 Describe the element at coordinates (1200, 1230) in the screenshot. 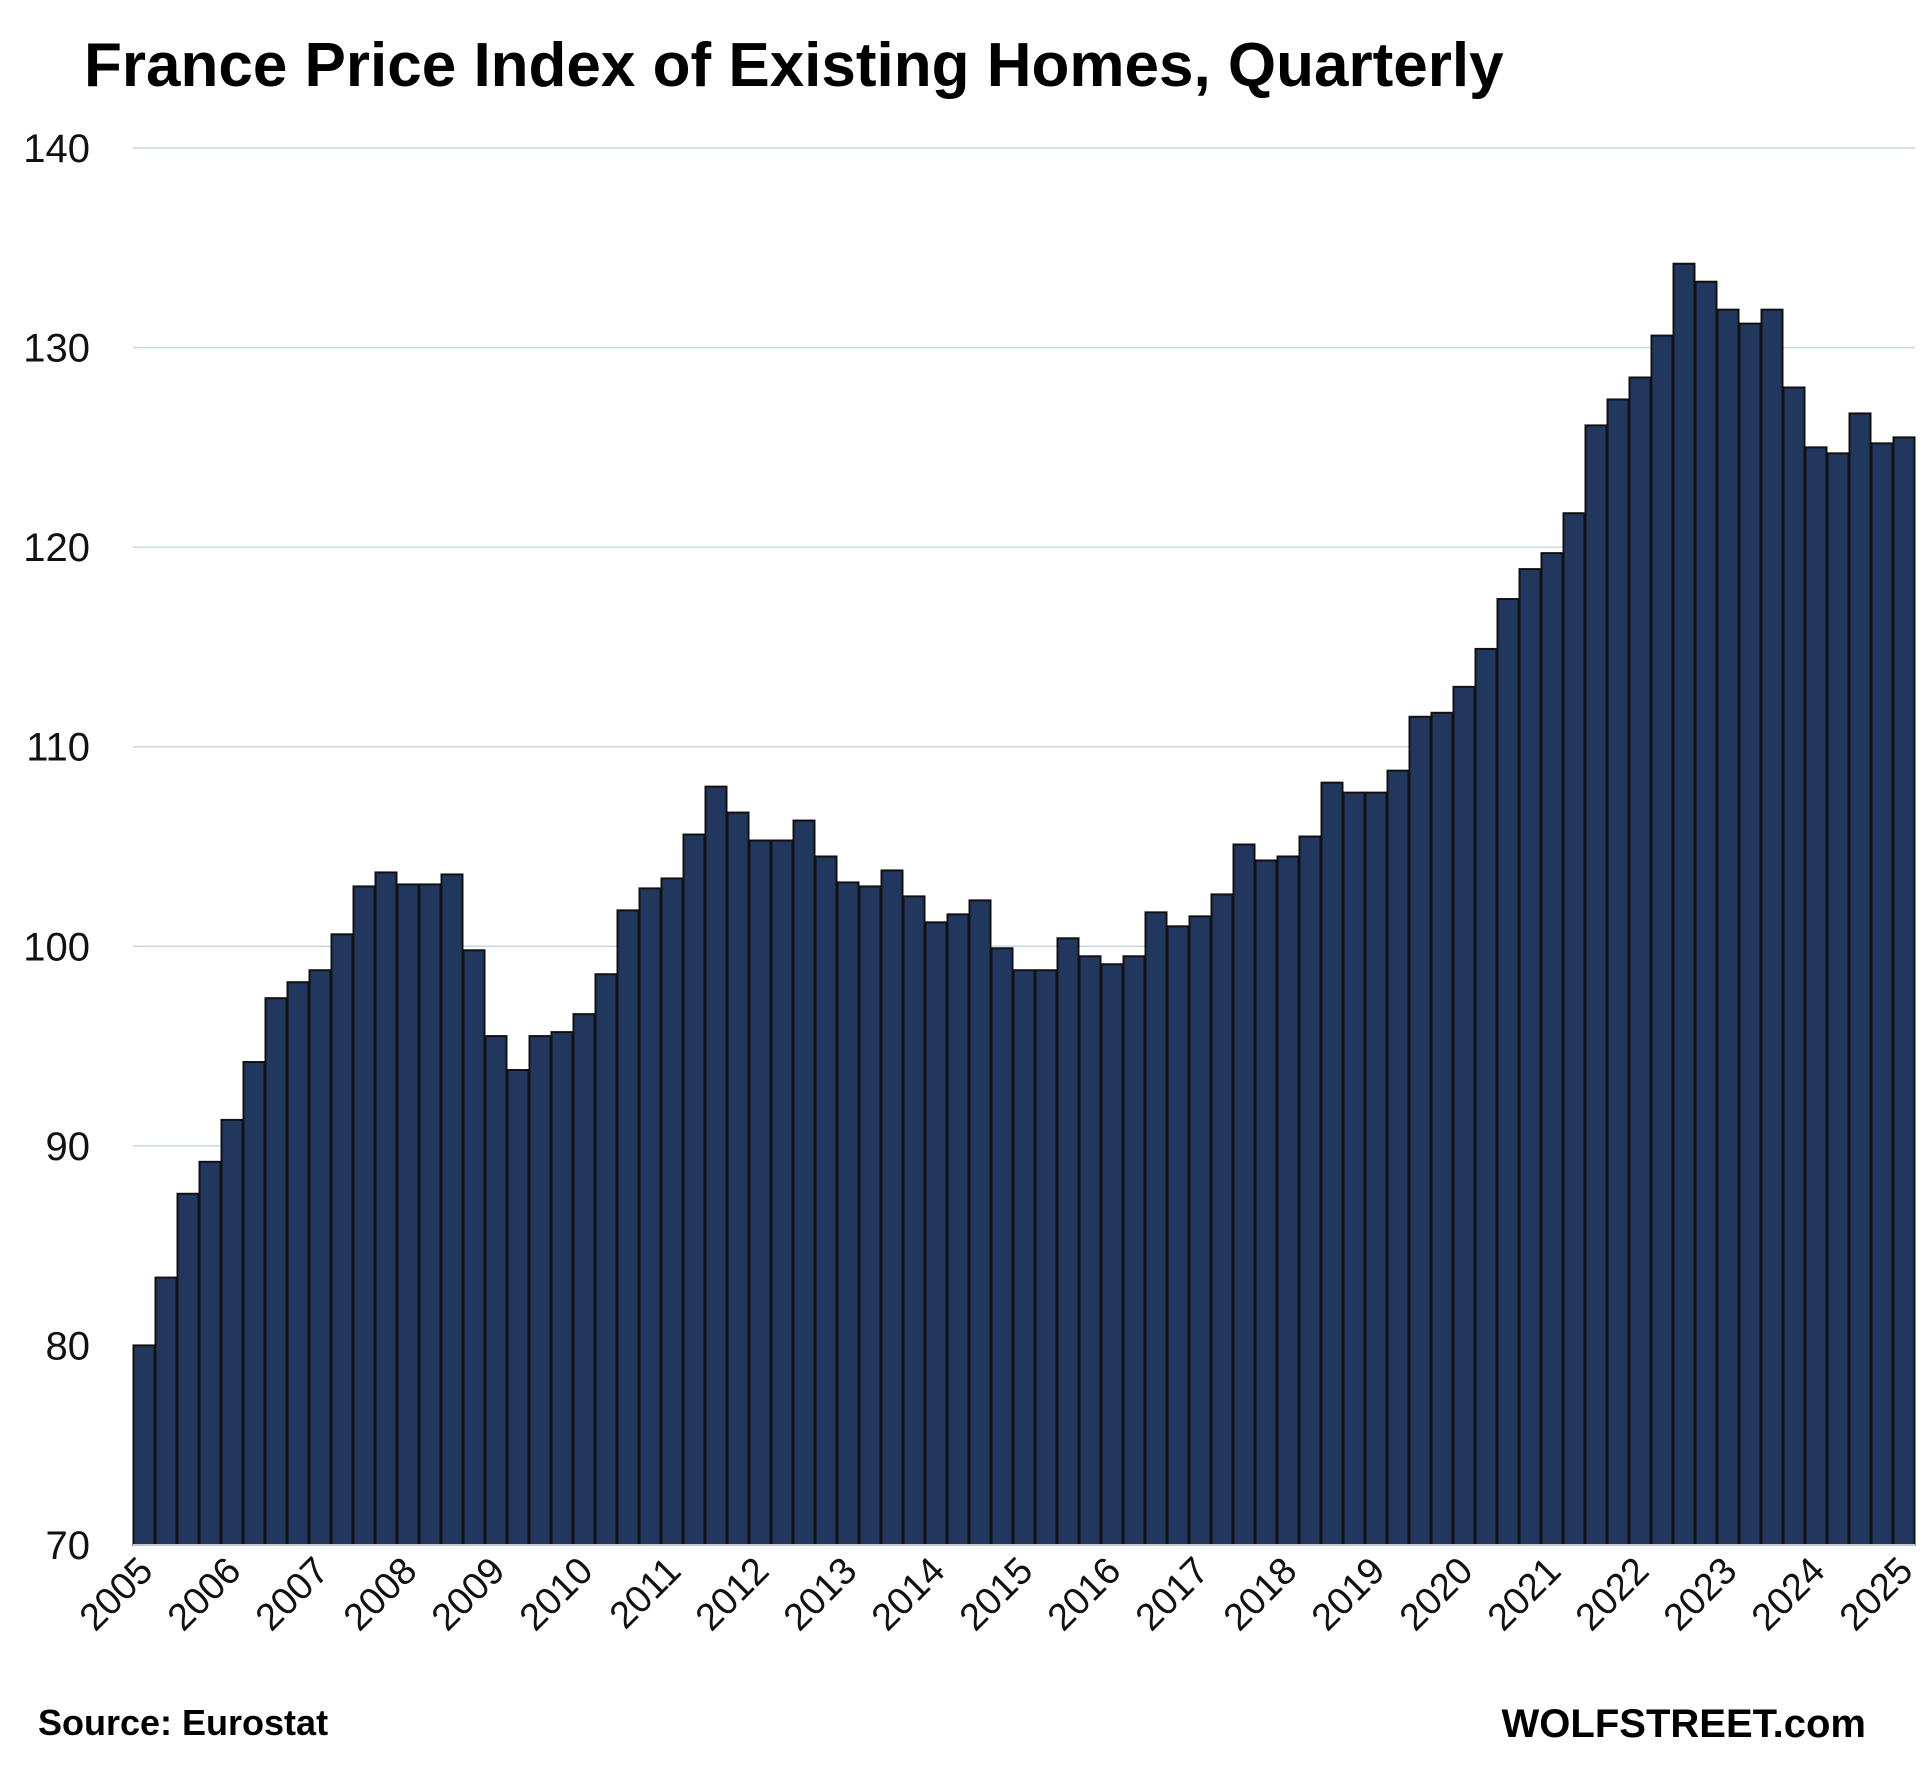

I see `bar: 2017-Q1: 101.5` at that location.